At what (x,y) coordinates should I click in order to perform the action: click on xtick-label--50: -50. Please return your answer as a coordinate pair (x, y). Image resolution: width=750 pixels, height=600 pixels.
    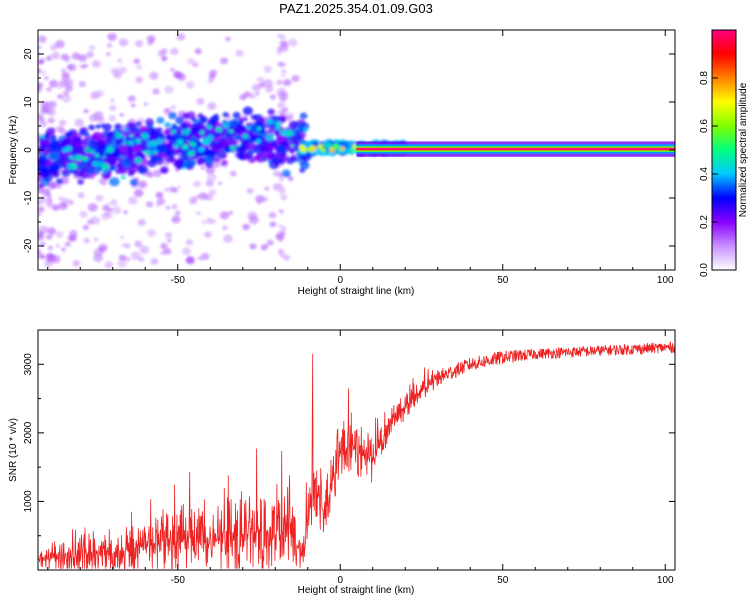
    Looking at the image, I should click on (178, 580).